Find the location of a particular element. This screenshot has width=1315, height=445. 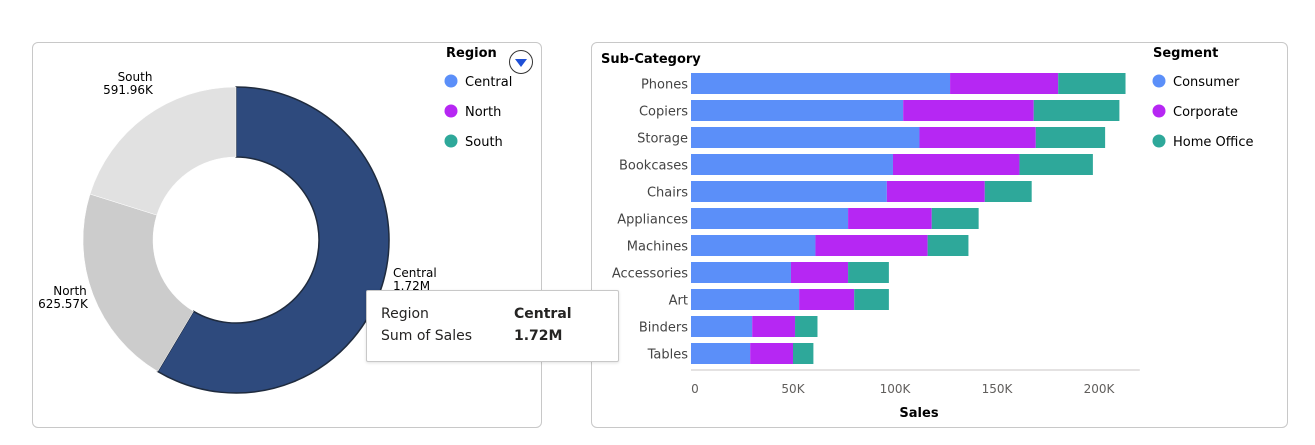

tooltip-value-sales: 1.72M is located at coordinates (538, 336).